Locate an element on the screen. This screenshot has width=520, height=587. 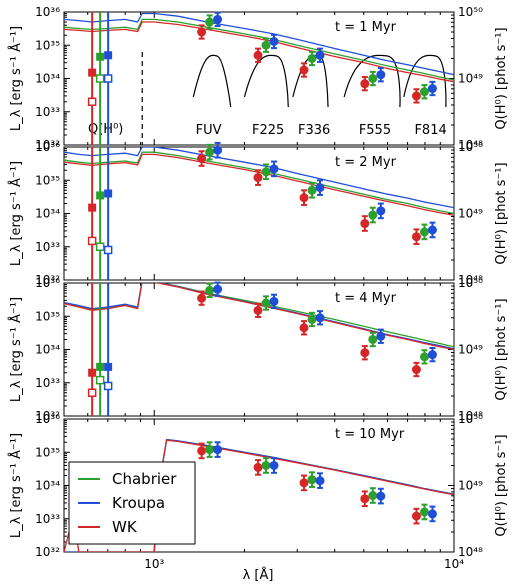
x-tick-label: 10³ is located at coordinates (154, 564).